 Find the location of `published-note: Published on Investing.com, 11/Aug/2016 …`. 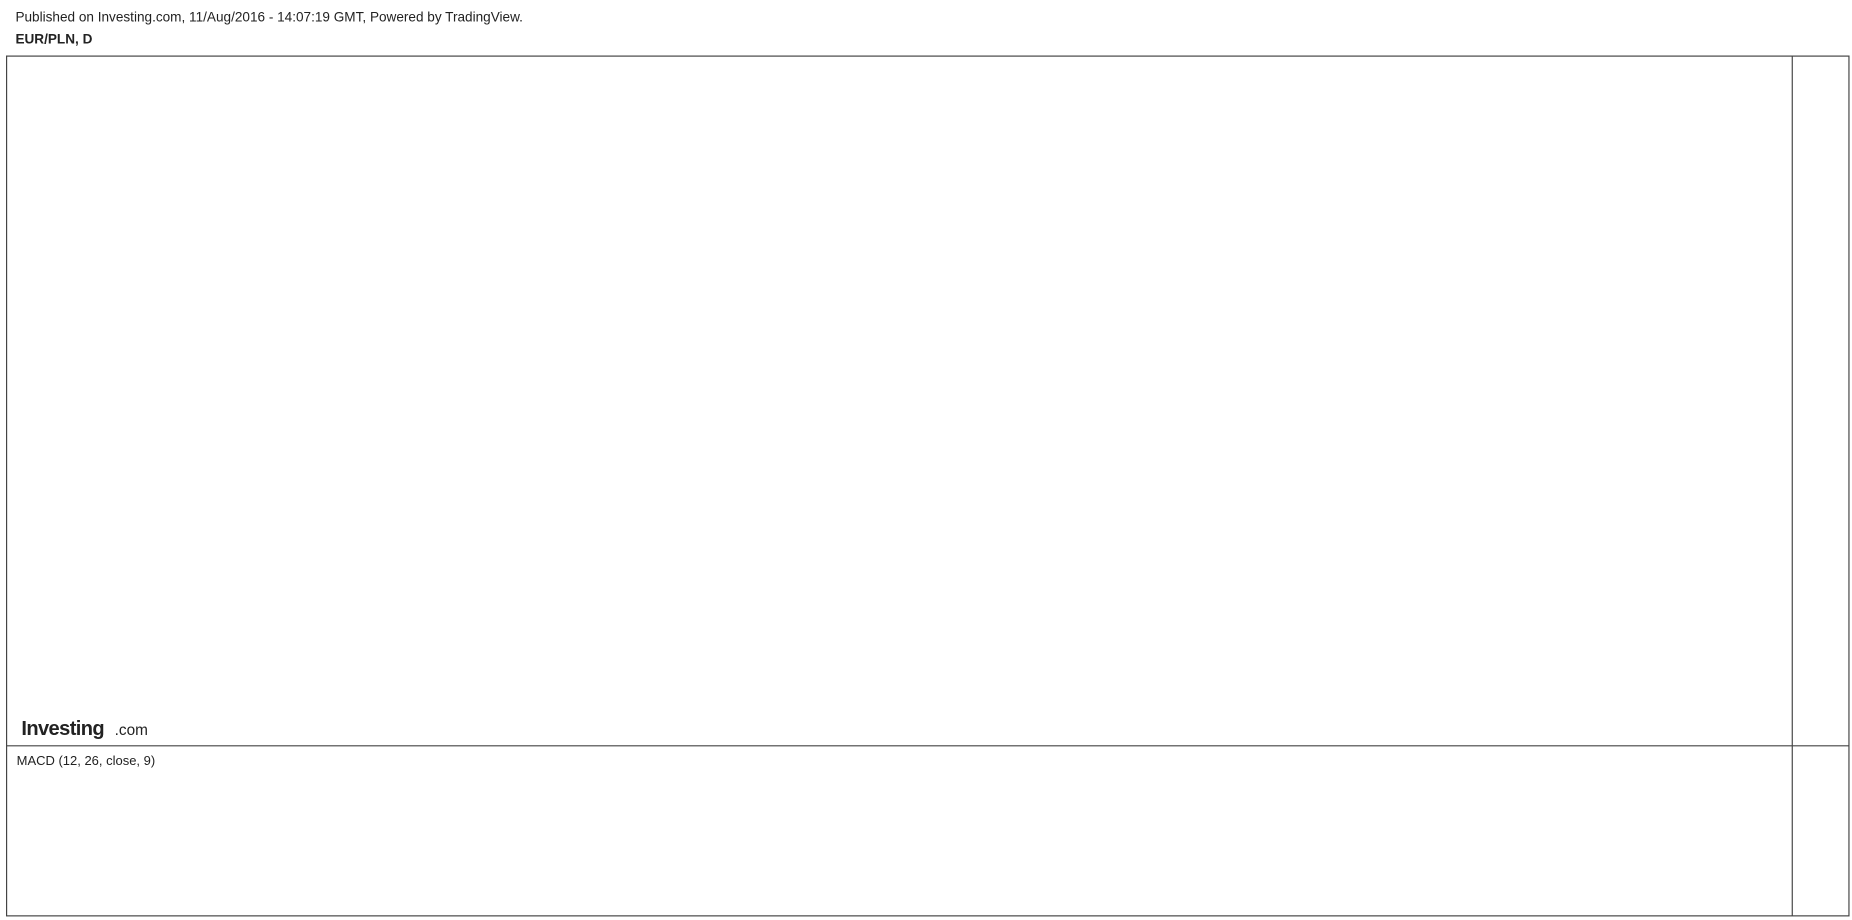

published-note: Published on Investing.com, 11/Aug/2016 … is located at coordinates (268, 16).